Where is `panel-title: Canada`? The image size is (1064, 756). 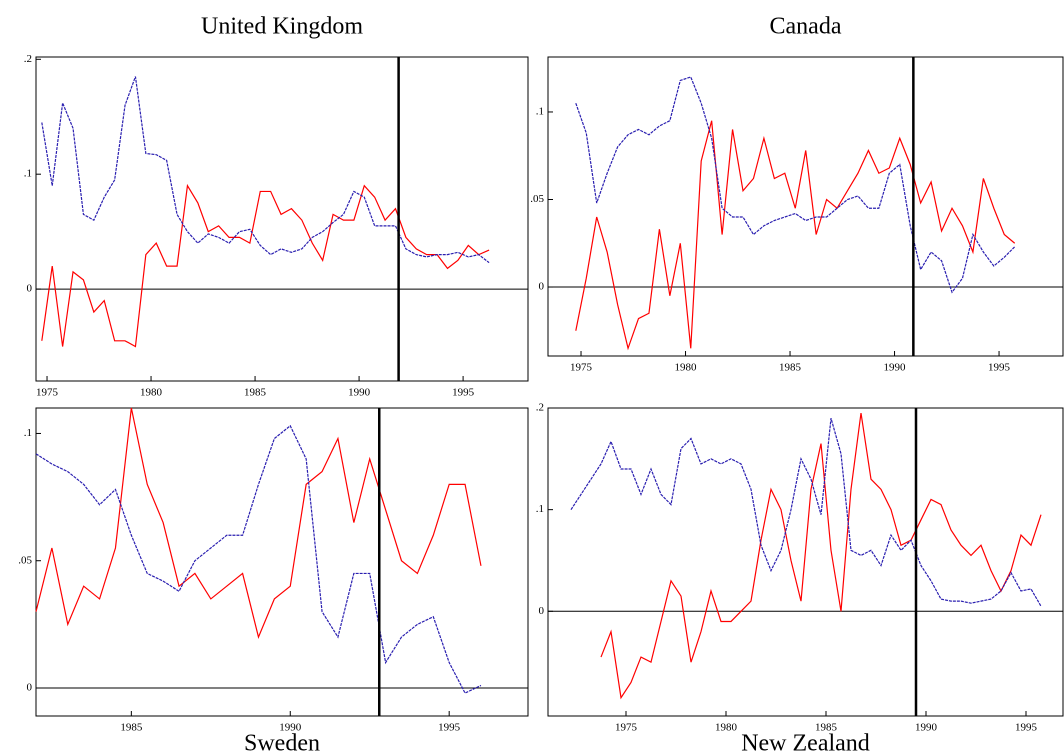 panel-title: Canada is located at coordinates (806, 27).